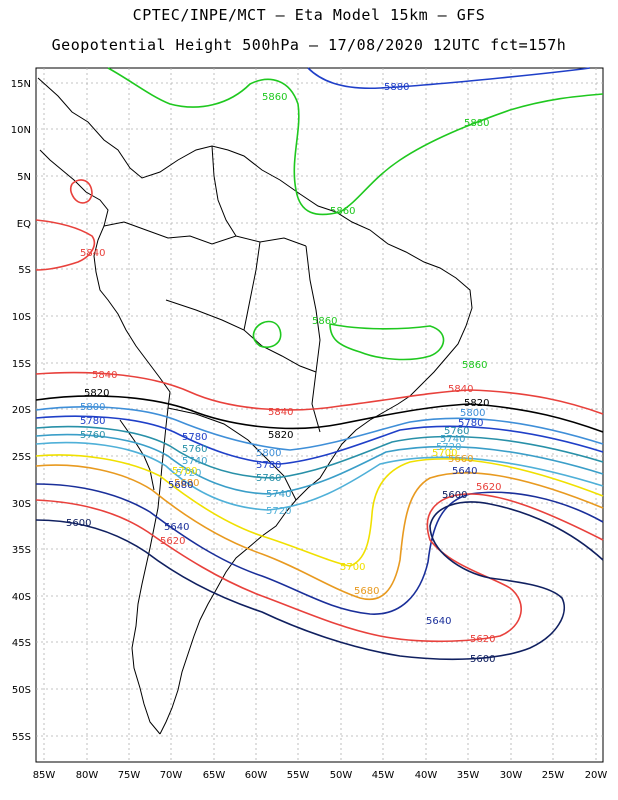 The image size is (618, 800). What do you see at coordinates (129, 775) in the screenshot?
I see `lon-label: 75W` at bounding box center [129, 775].